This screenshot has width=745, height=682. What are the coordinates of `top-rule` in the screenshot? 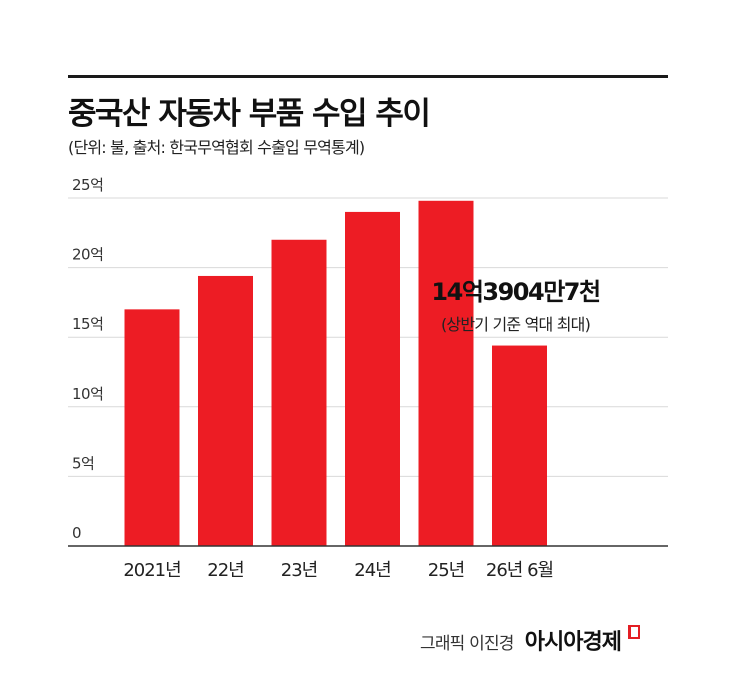 It's located at (368, 76).